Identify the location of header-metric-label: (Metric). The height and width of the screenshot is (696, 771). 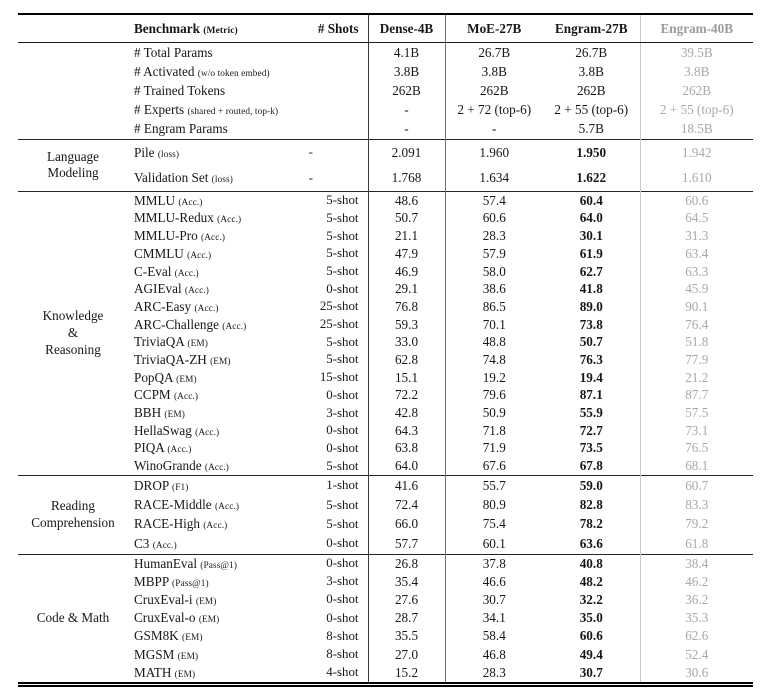
(220, 30).